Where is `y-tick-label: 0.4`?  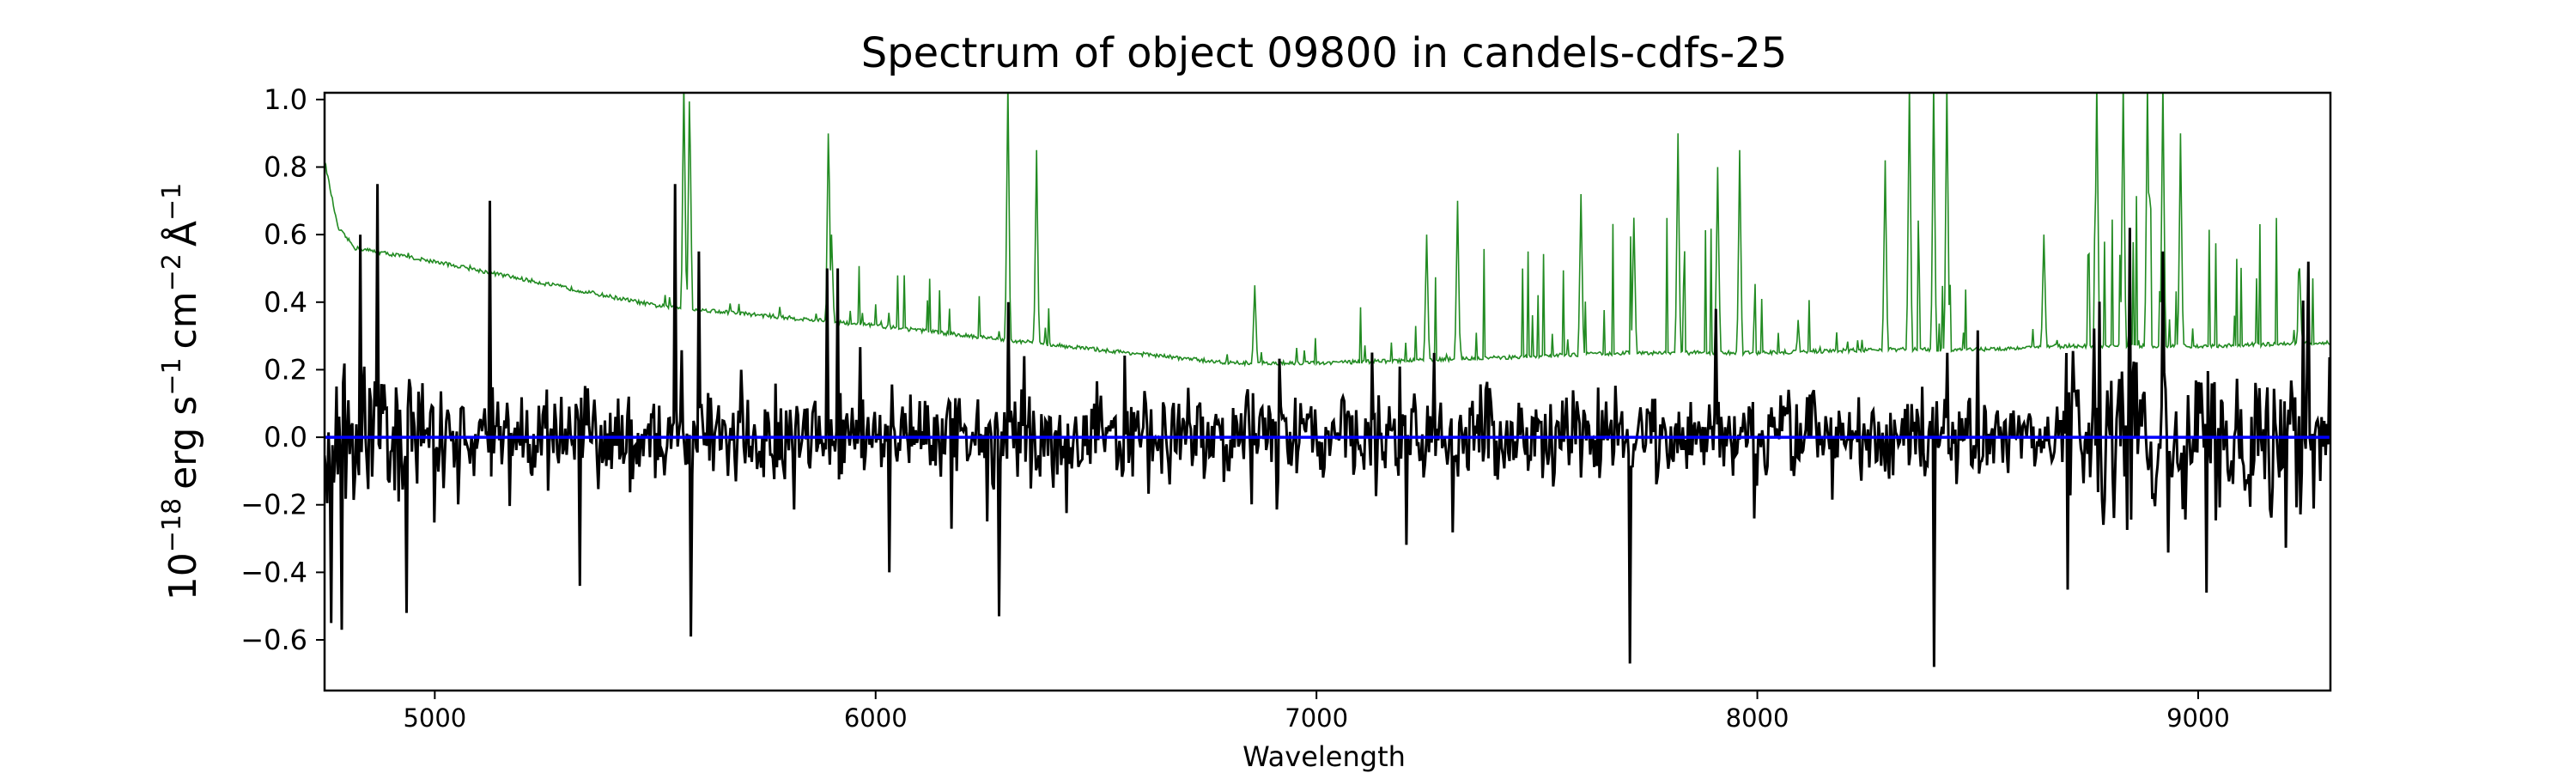
y-tick-label: 0.4 is located at coordinates (285, 302).